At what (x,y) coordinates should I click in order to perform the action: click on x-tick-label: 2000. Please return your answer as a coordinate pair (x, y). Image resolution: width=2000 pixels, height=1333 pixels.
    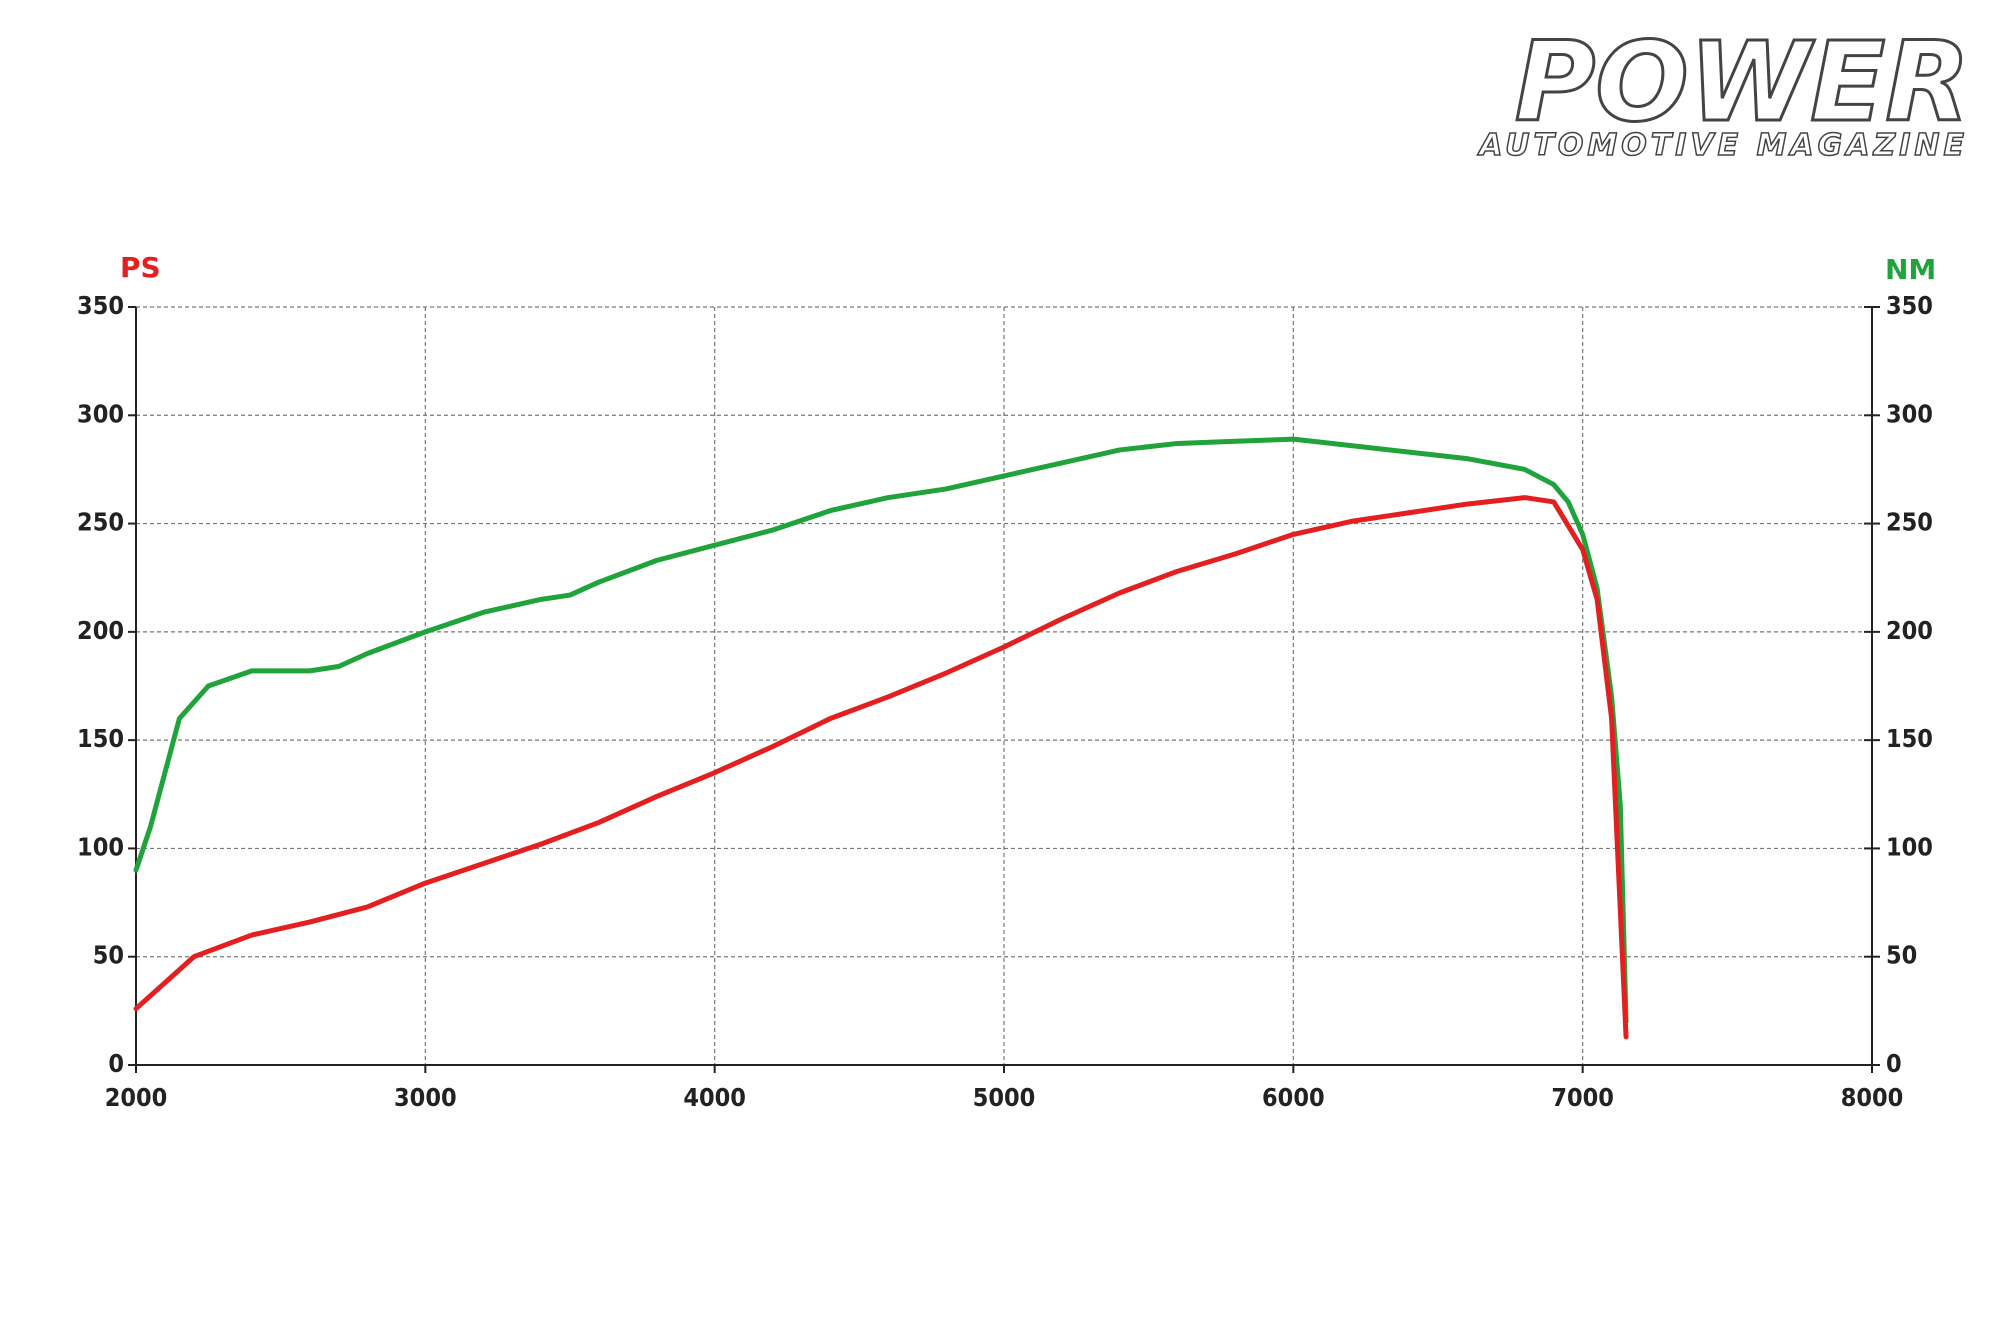
    Looking at the image, I should click on (136, 1097).